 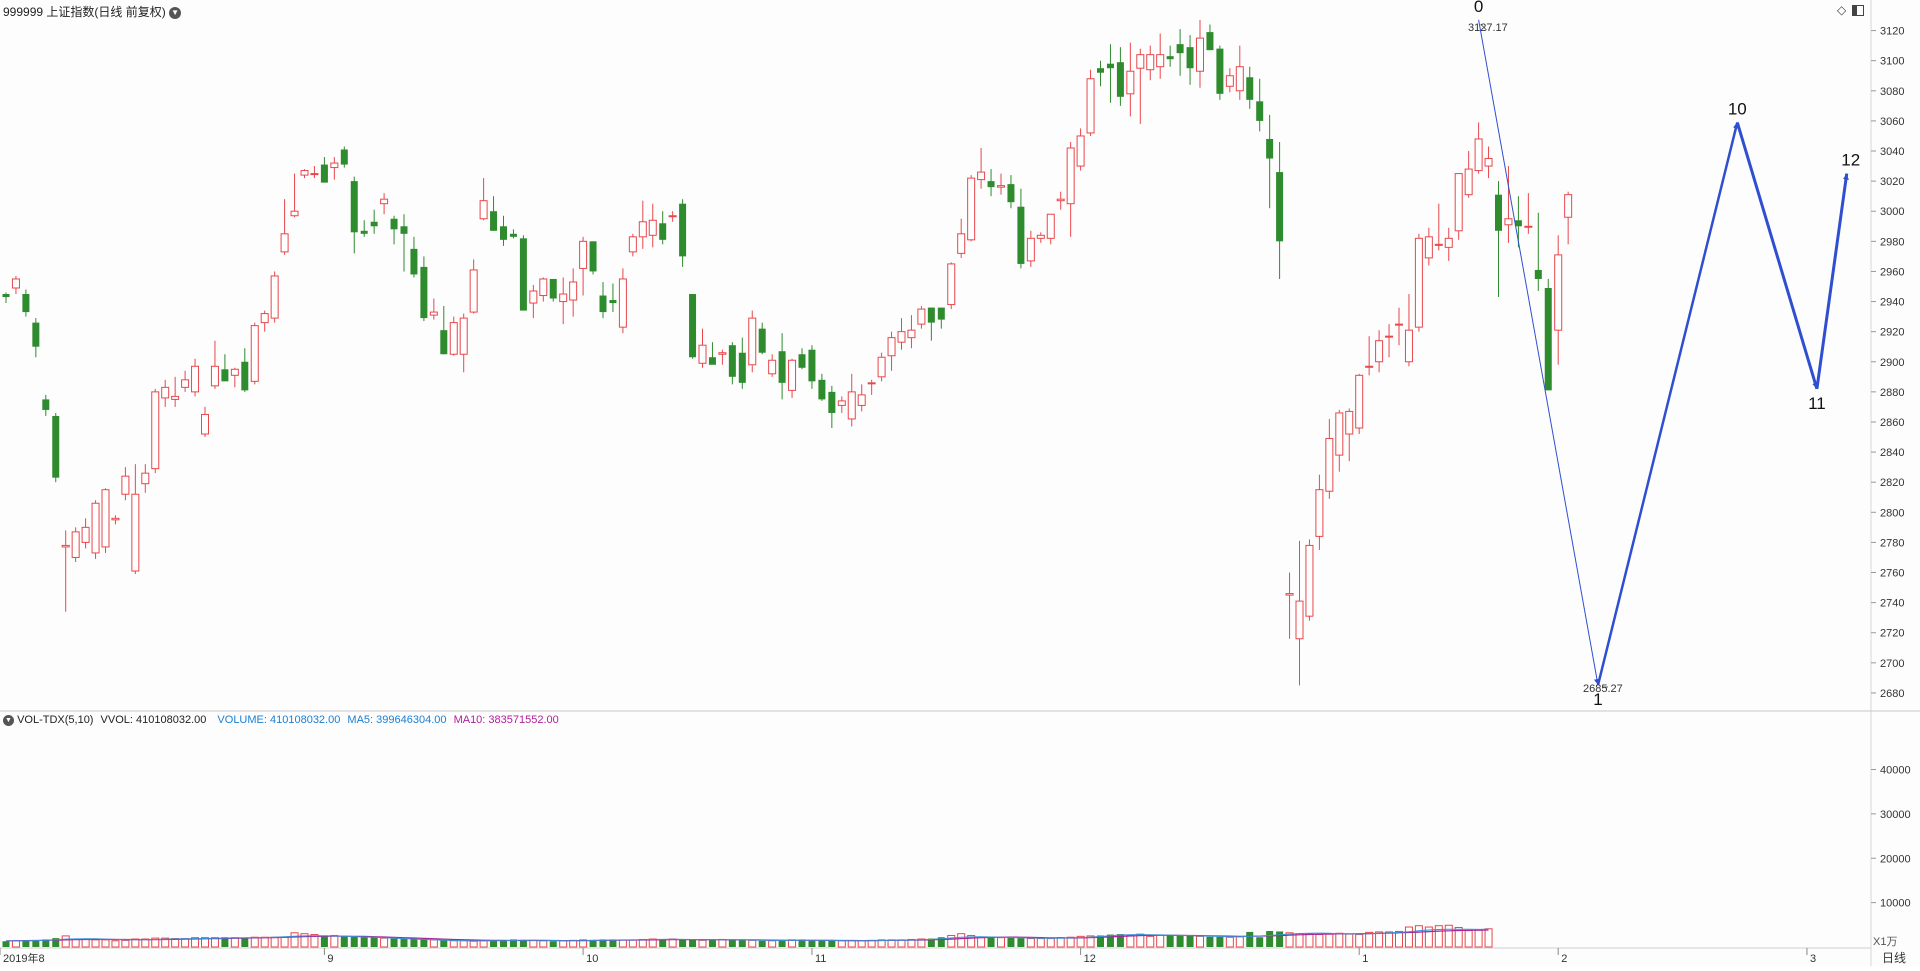 I want to click on vvol-value: VVOL: 410108032.00, so click(x=153, y=720).